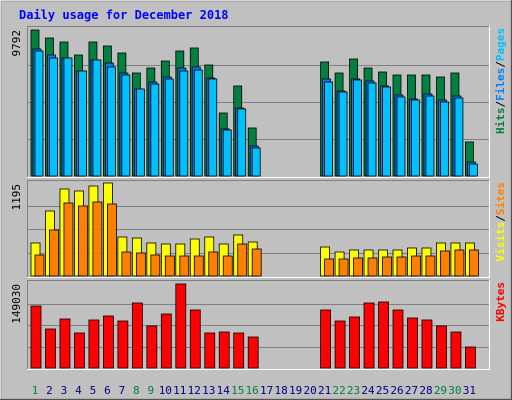 Image resolution: width=512 pixels, height=400 pixels. What do you see at coordinates (35, 390) in the screenshot?
I see `day-label: 1` at bounding box center [35, 390].